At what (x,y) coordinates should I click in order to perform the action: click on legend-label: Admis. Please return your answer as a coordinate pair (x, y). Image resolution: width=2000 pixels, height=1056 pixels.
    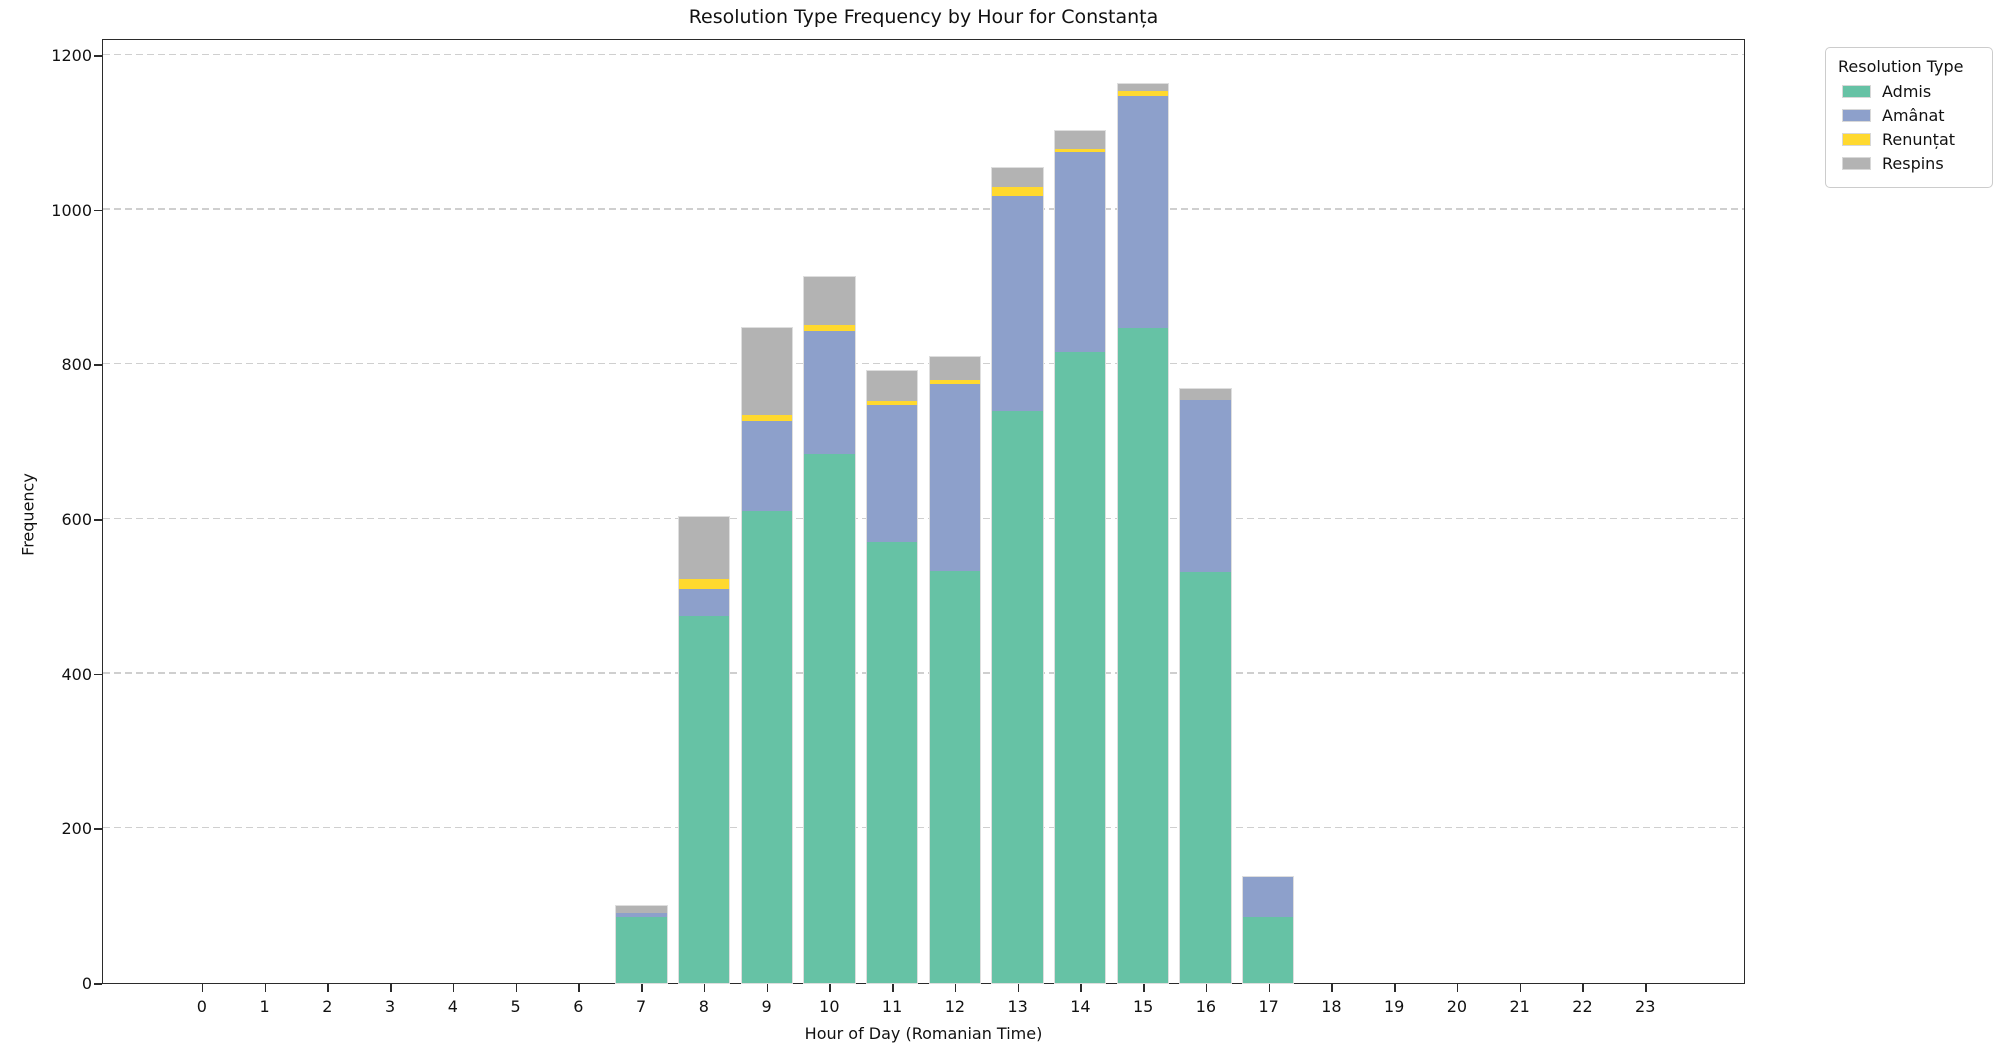
    Looking at the image, I should click on (1907, 91).